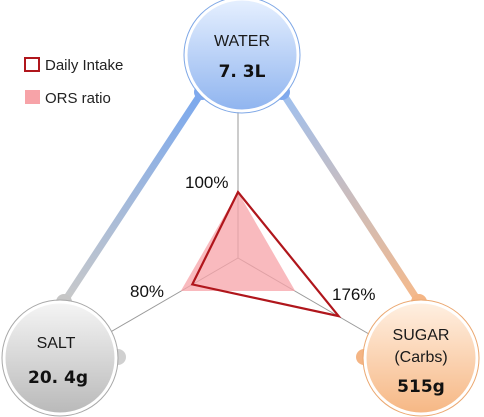  I want to click on salt-label: SALT, so click(56, 343).